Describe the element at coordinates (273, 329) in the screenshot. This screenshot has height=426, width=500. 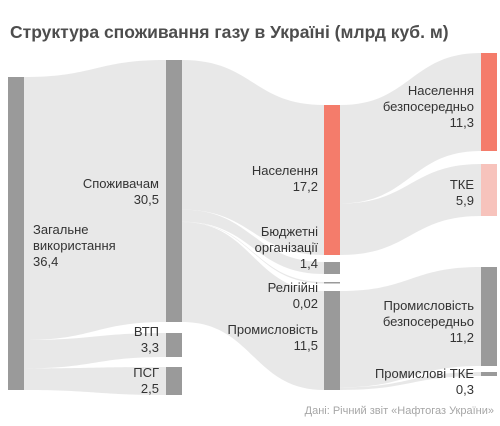
I see `node-label-industry: Промисловість` at that location.